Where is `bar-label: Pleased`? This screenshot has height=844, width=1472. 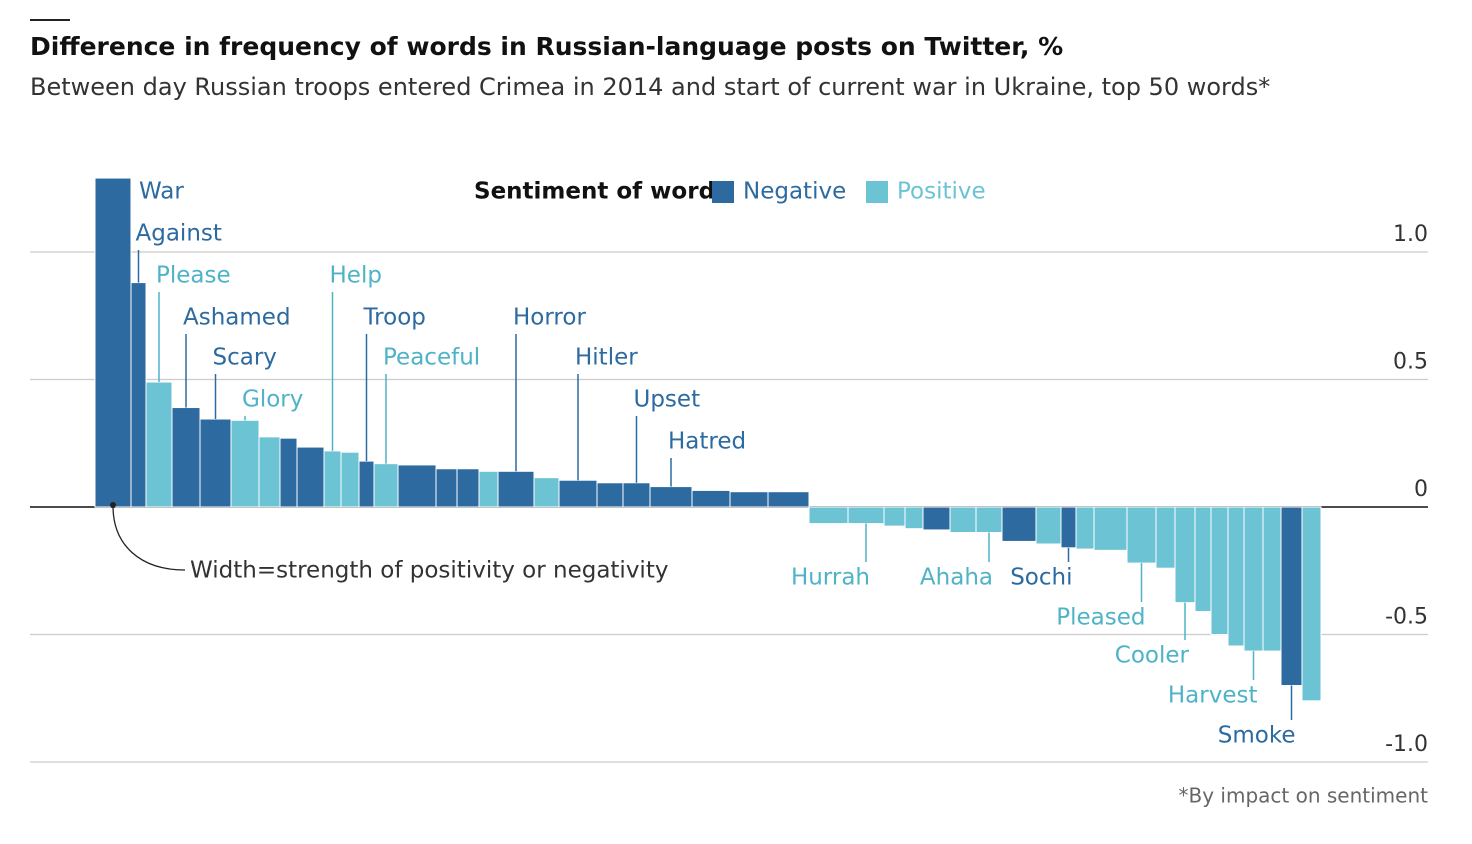 bar-label: Pleased is located at coordinates (1100, 618).